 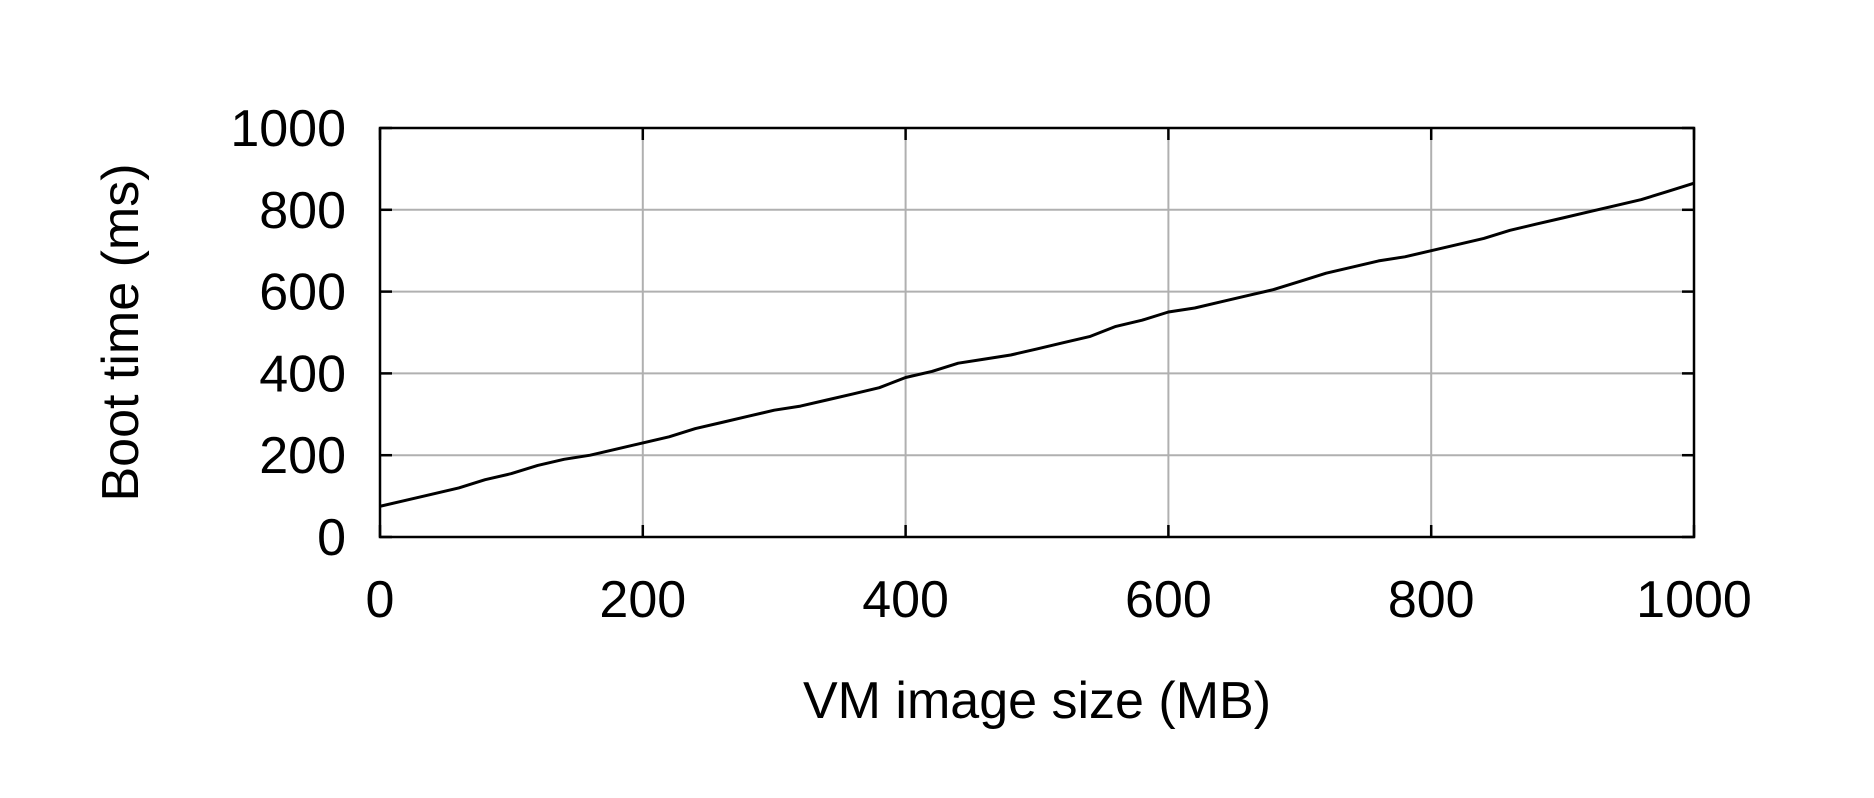 I want to click on x-tick-labels: 0 200 400 600 800 1000, so click(x=1059, y=600).